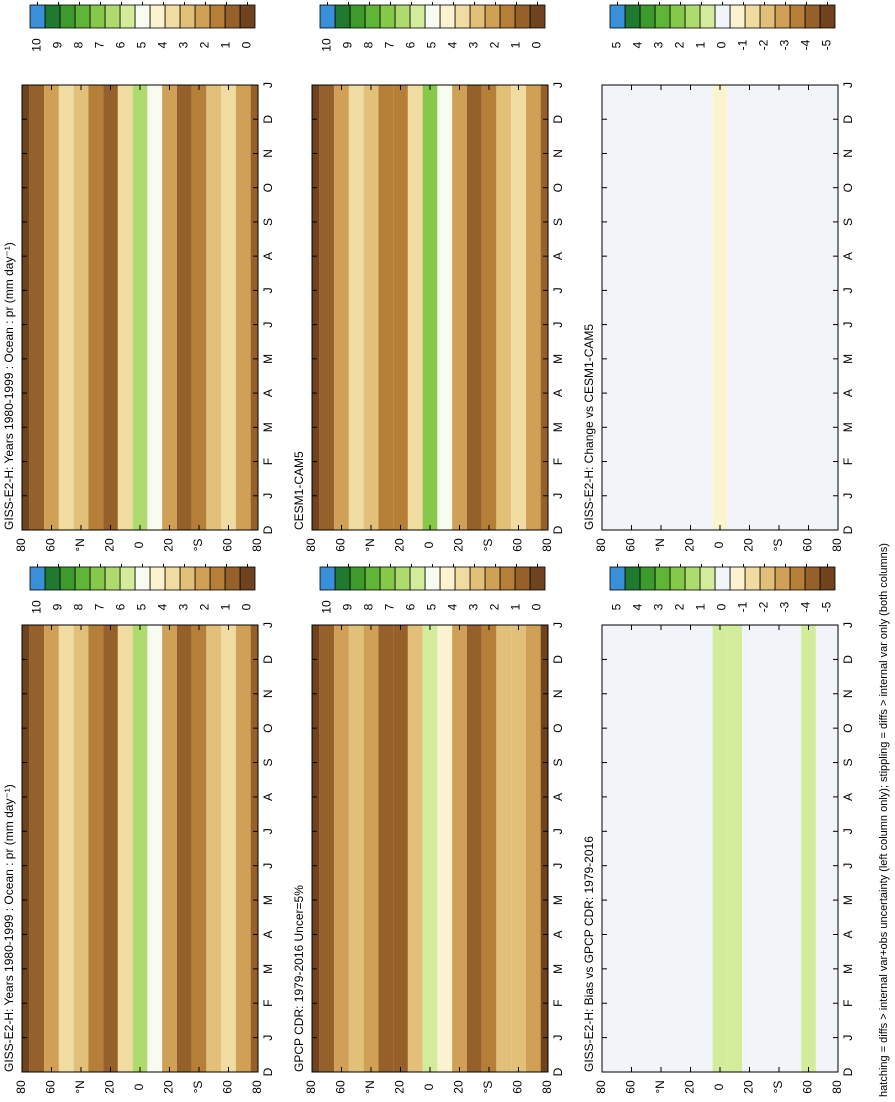 Image resolution: width=895 pixels, height=1102 pixels. I want to click on colorbar-label: -1, so click(743, 606).